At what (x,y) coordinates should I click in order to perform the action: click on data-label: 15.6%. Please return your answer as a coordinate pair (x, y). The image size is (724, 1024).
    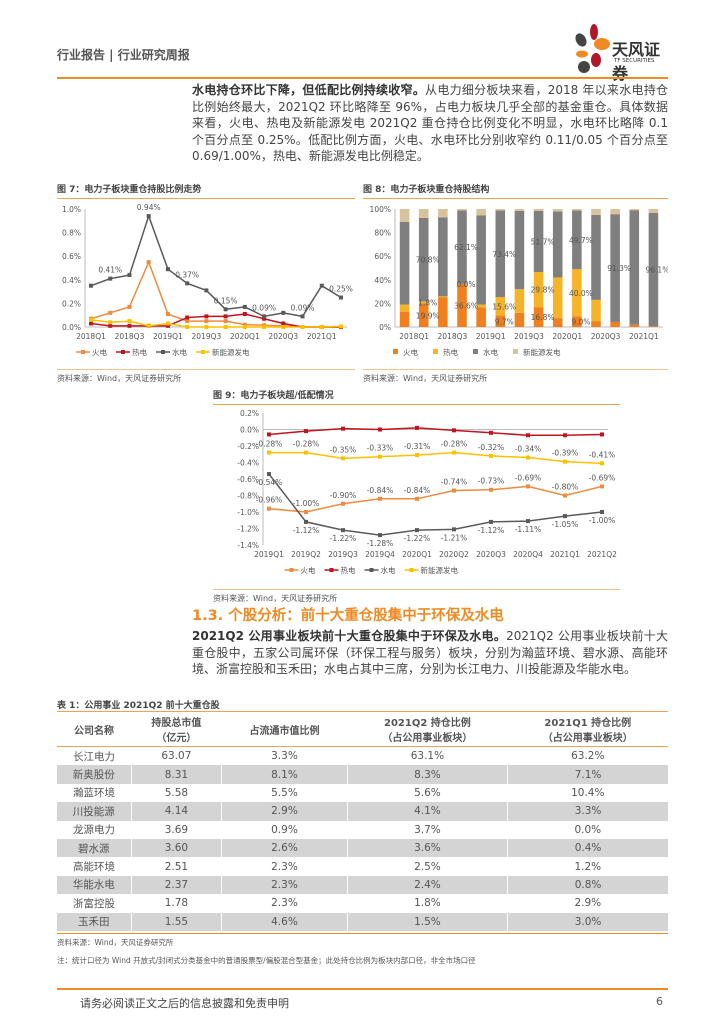
    Looking at the image, I should click on (504, 306).